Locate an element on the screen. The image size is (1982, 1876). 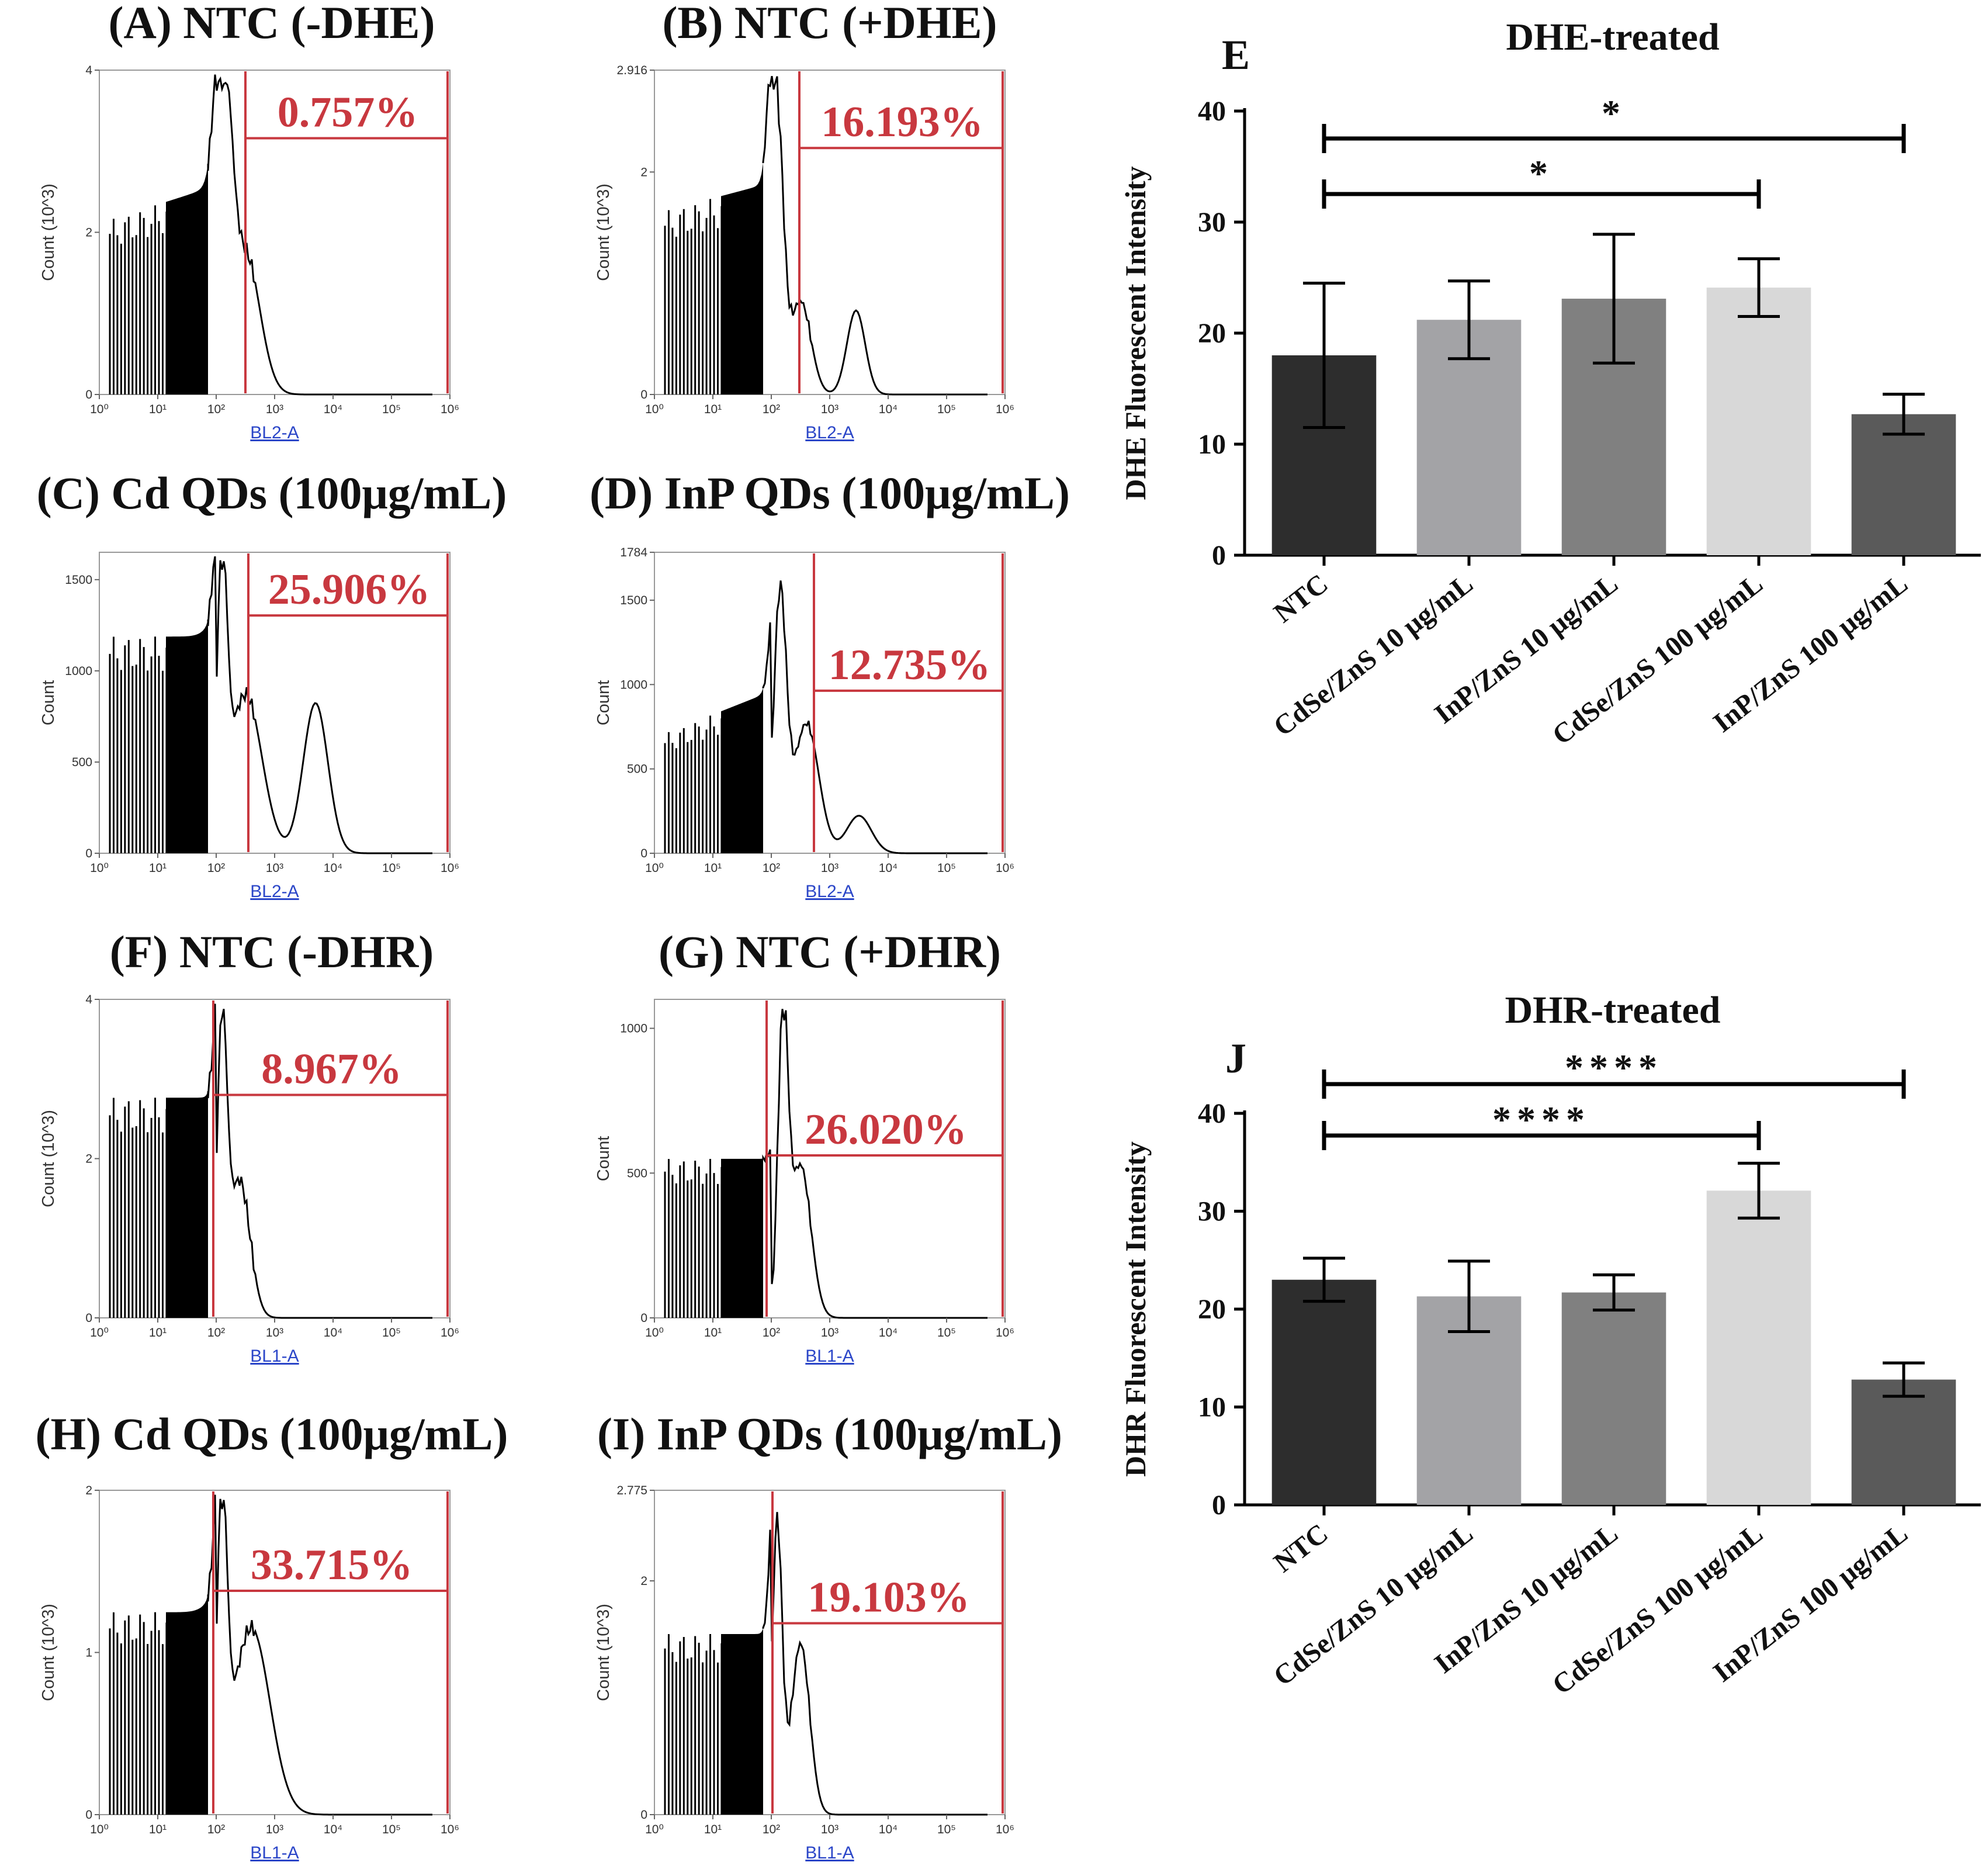
y-tick-label: 1784 is located at coordinates (634, 552).